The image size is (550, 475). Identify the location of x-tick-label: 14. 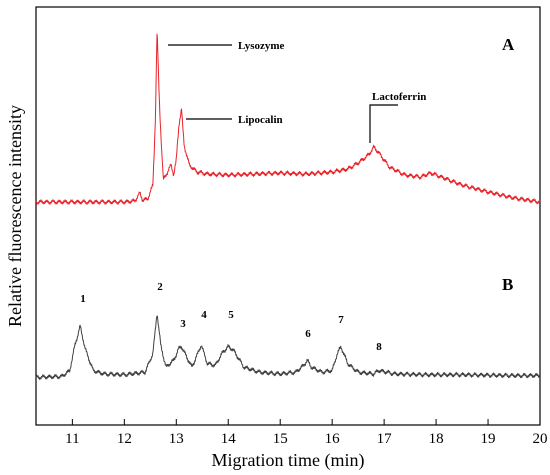
(229, 439).